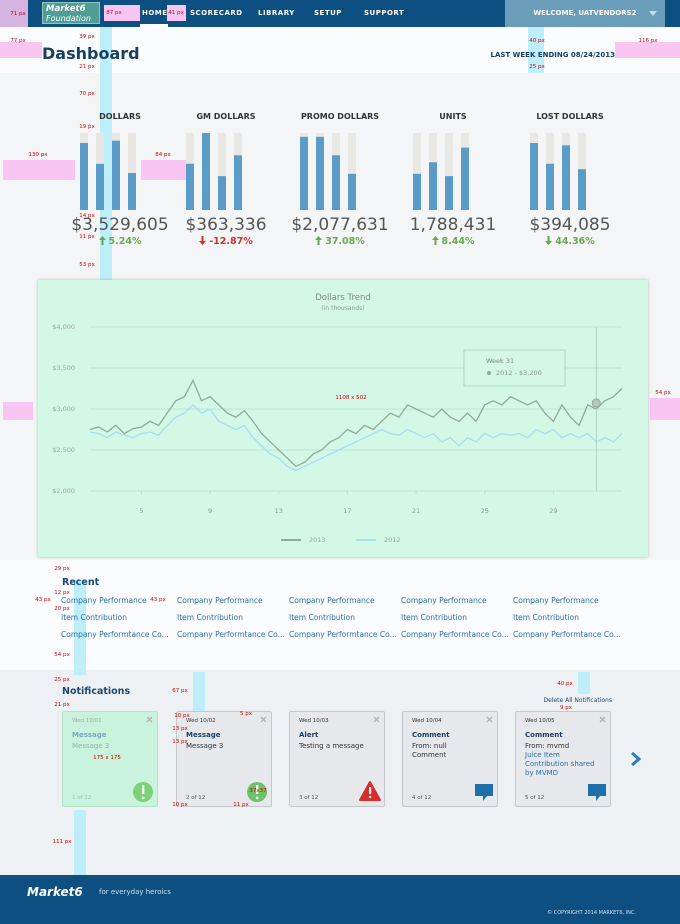 The width and height of the screenshot is (680, 924). What do you see at coordinates (241, 805) in the screenshot?
I see `redline-label: 11 px` at bounding box center [241, 805].